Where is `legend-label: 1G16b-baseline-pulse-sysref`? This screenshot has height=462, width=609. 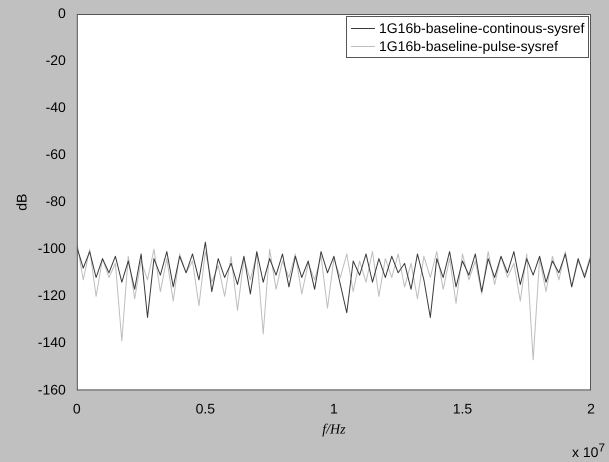
legend-label: 1G16b-baseline-pulse-sysref is located at coordinates (468, 46).